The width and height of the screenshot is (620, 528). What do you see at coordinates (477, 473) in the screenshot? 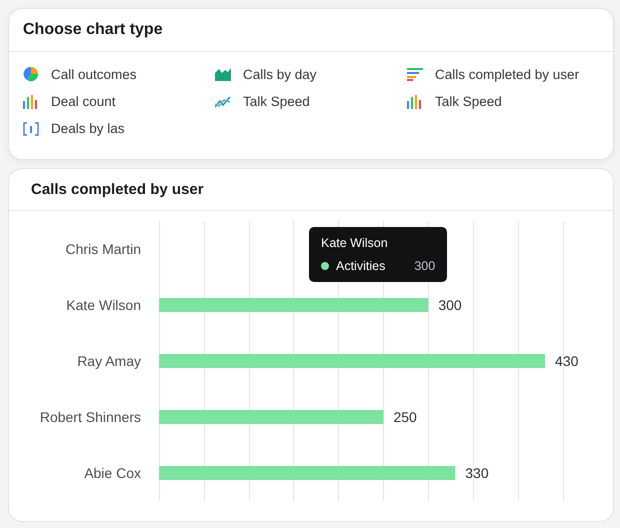
I see `data-label: 330` at bounding box center [477, 473].